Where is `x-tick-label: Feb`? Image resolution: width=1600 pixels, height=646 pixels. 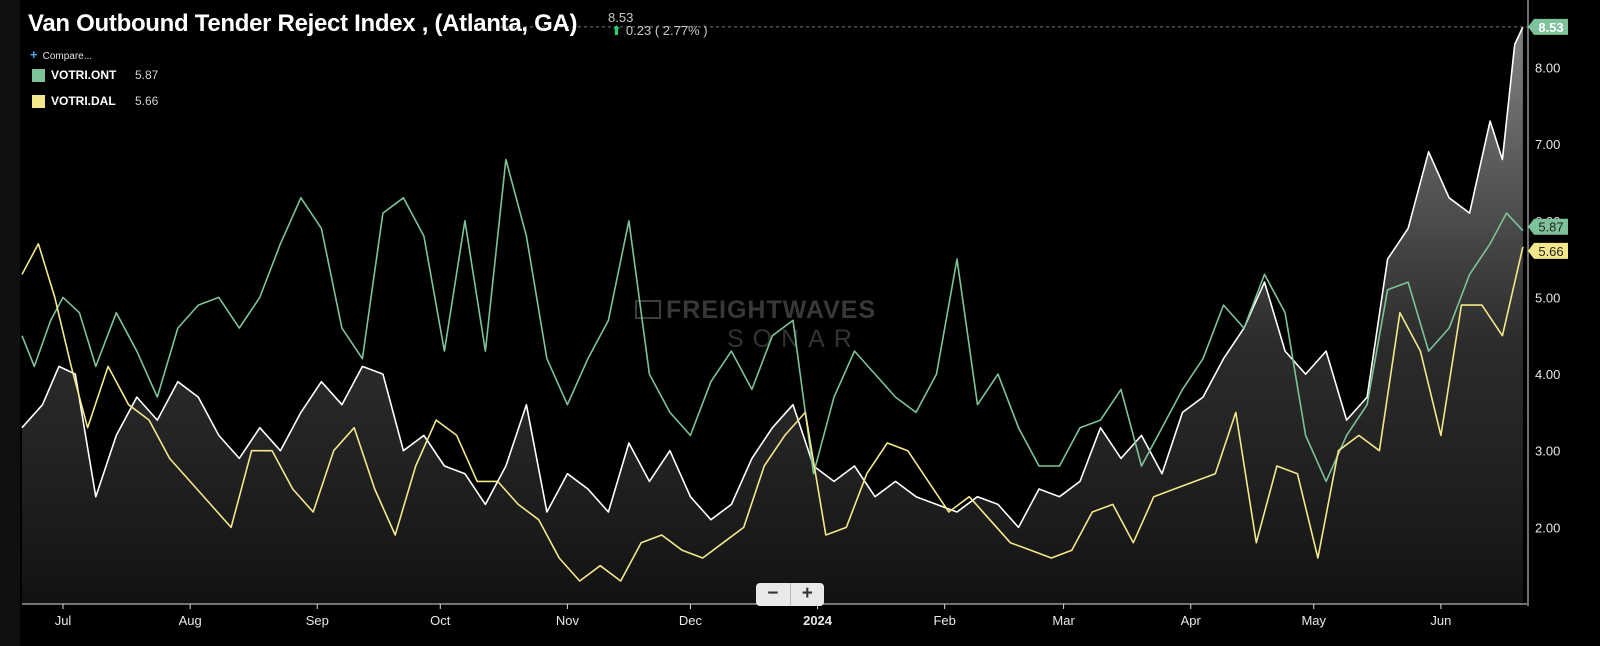 x-tick-label: Feb is located at coordinates (944, 620).